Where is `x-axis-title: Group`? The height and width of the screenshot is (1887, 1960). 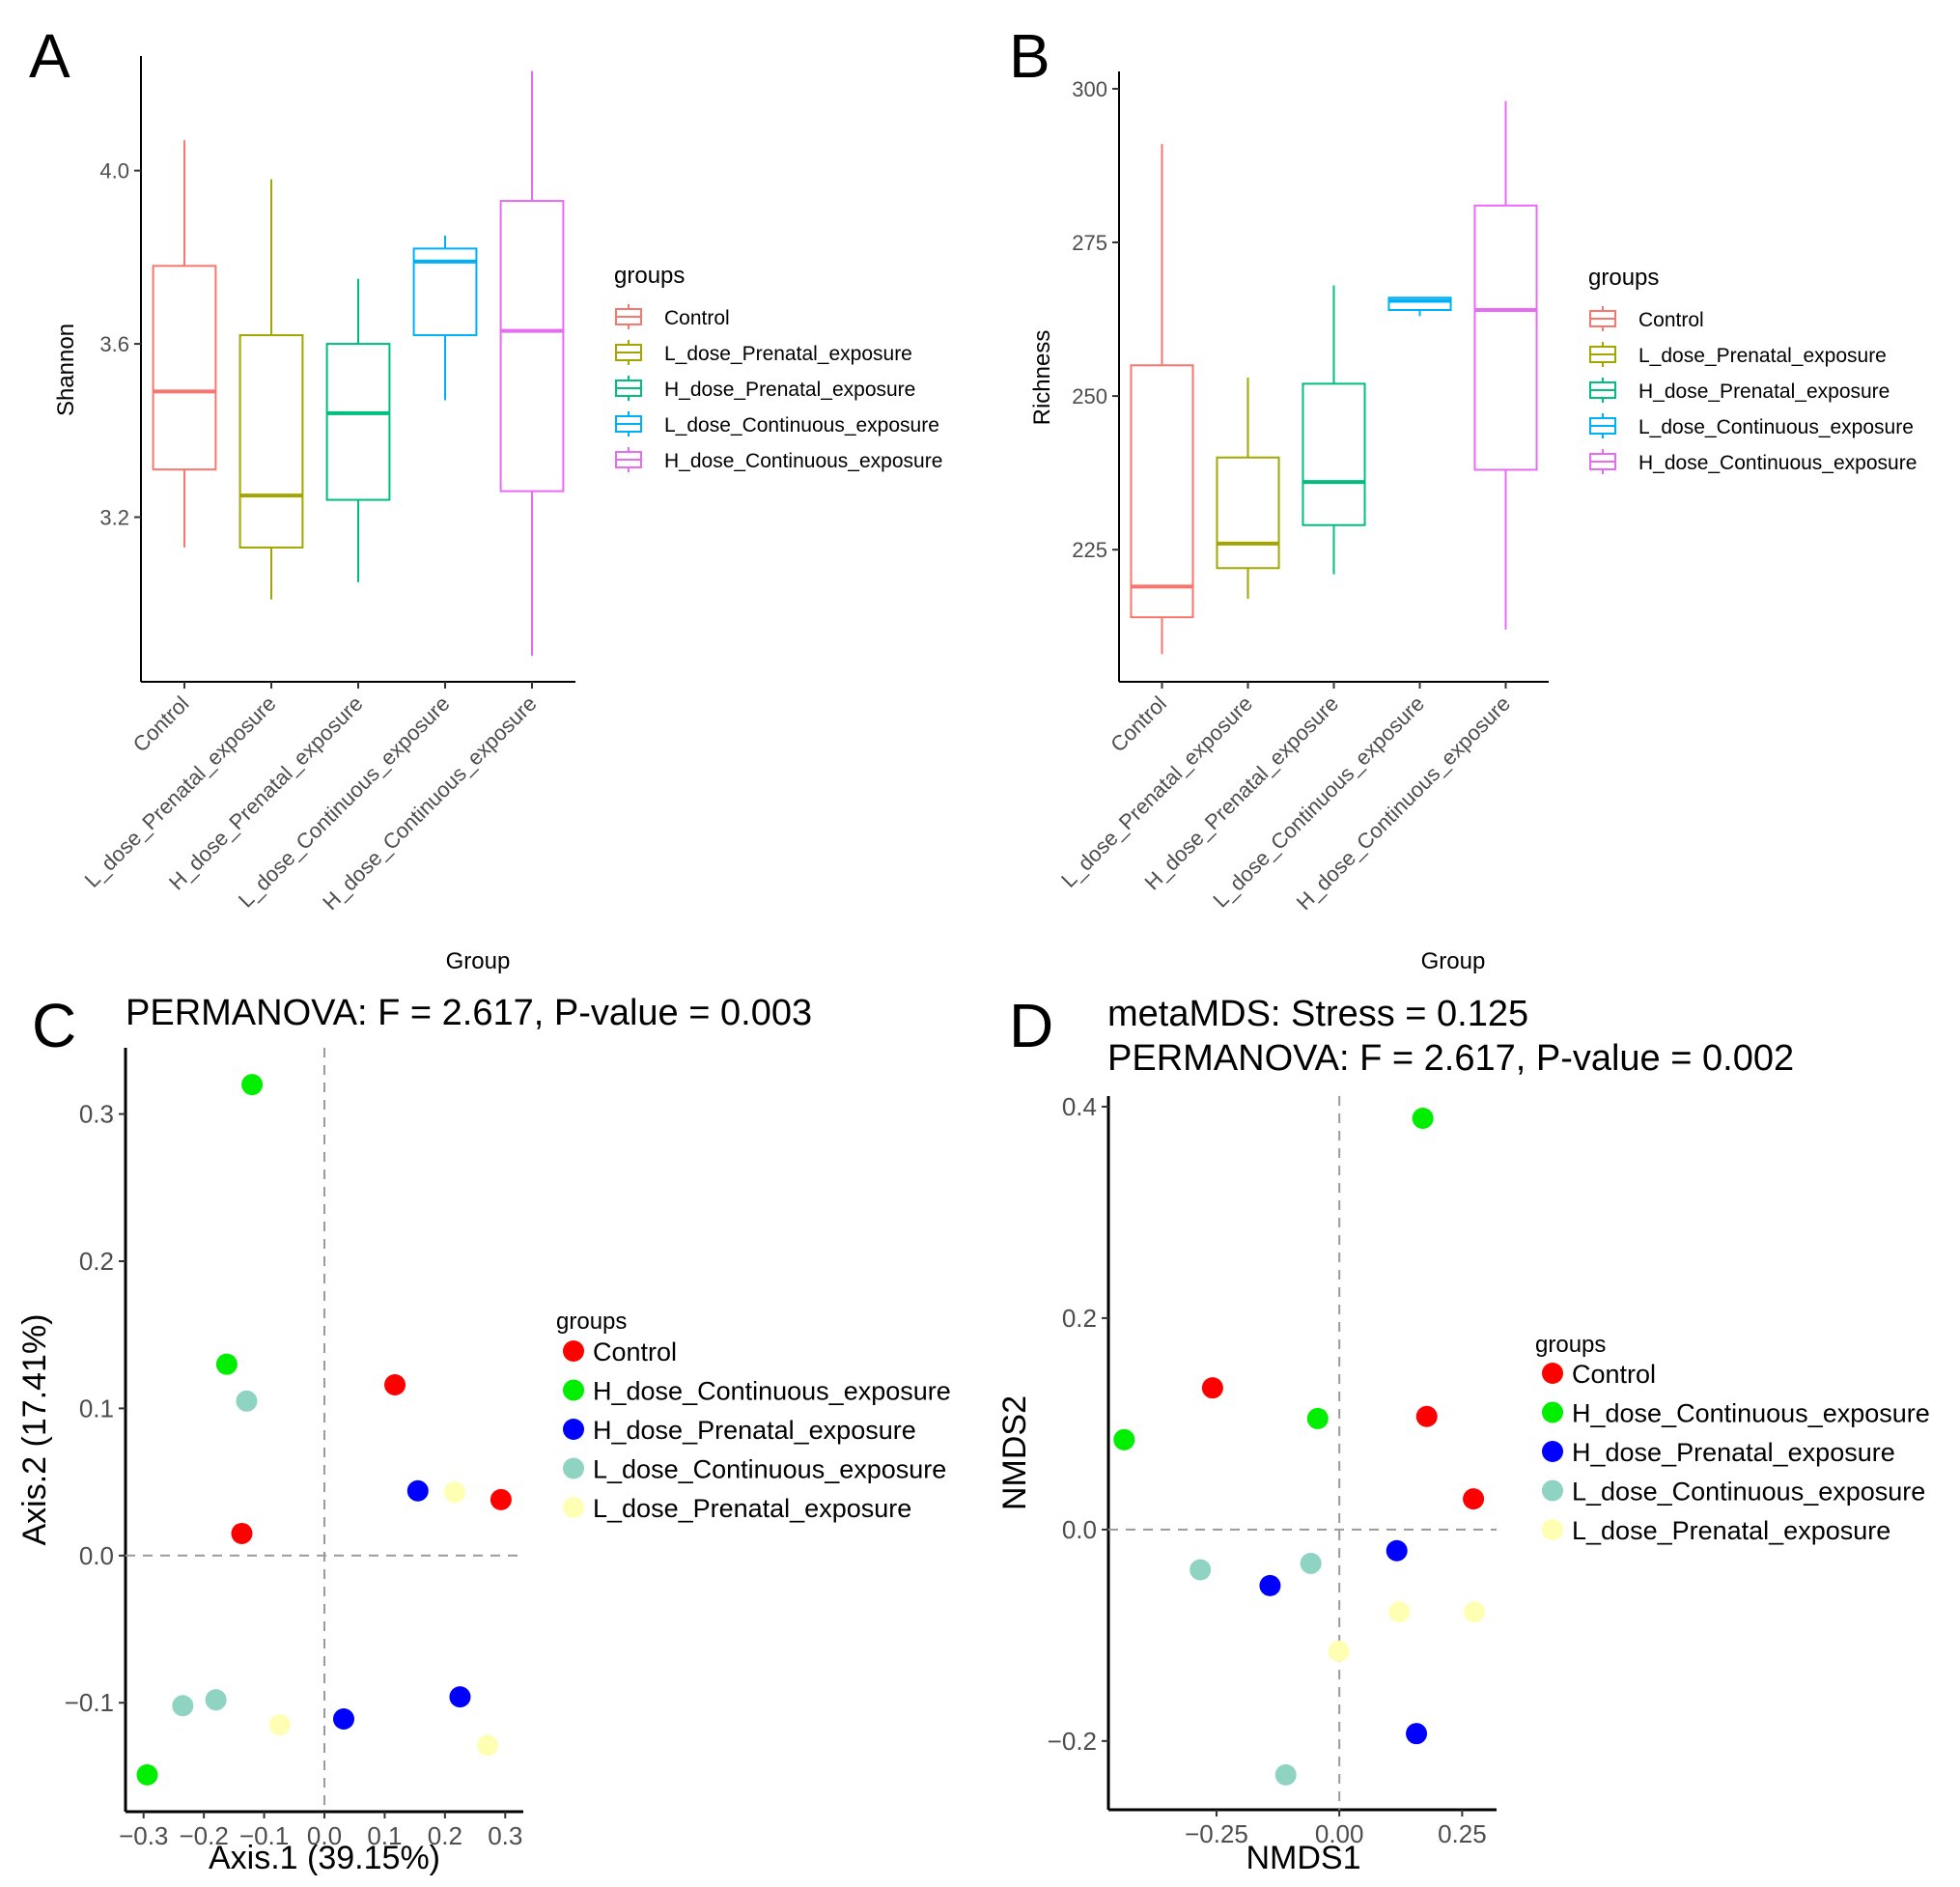 x-axis-title: Group is located at coordinates (479, 961).